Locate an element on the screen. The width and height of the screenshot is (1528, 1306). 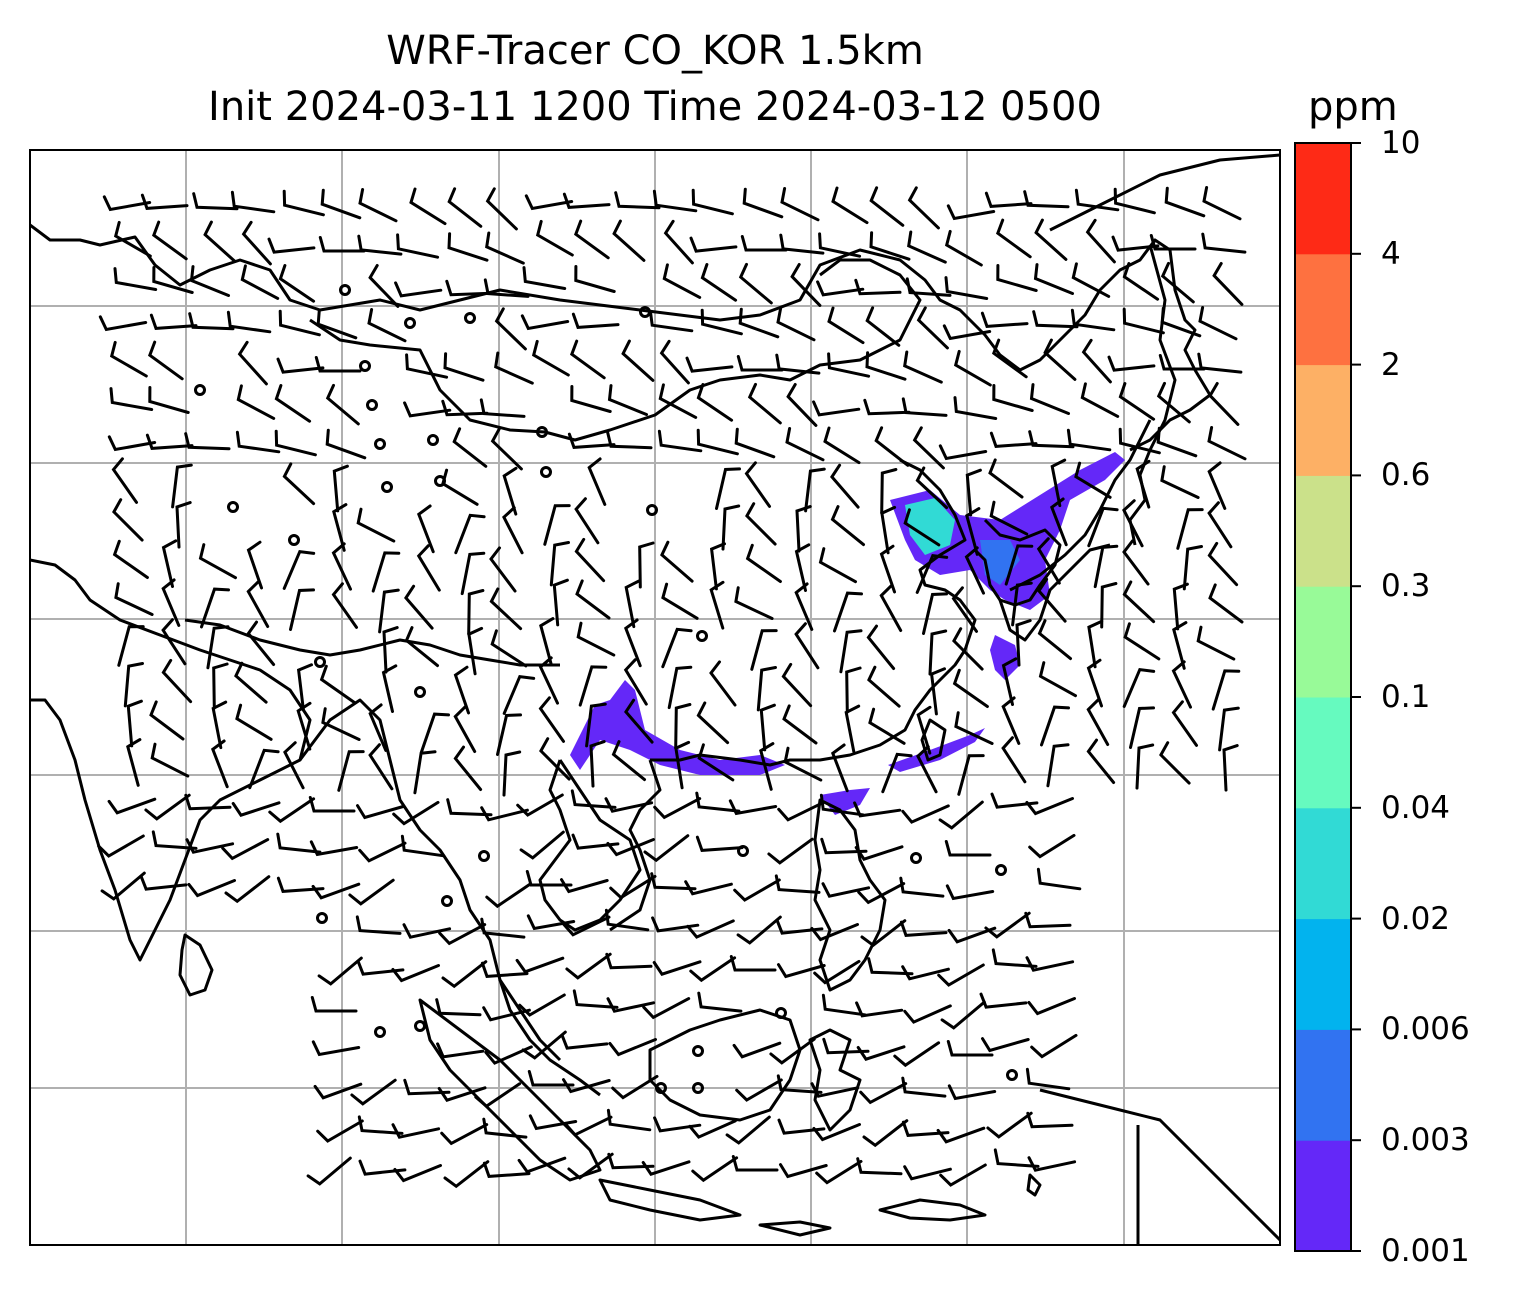
coast-philippines is located at coordinates (850, 895).